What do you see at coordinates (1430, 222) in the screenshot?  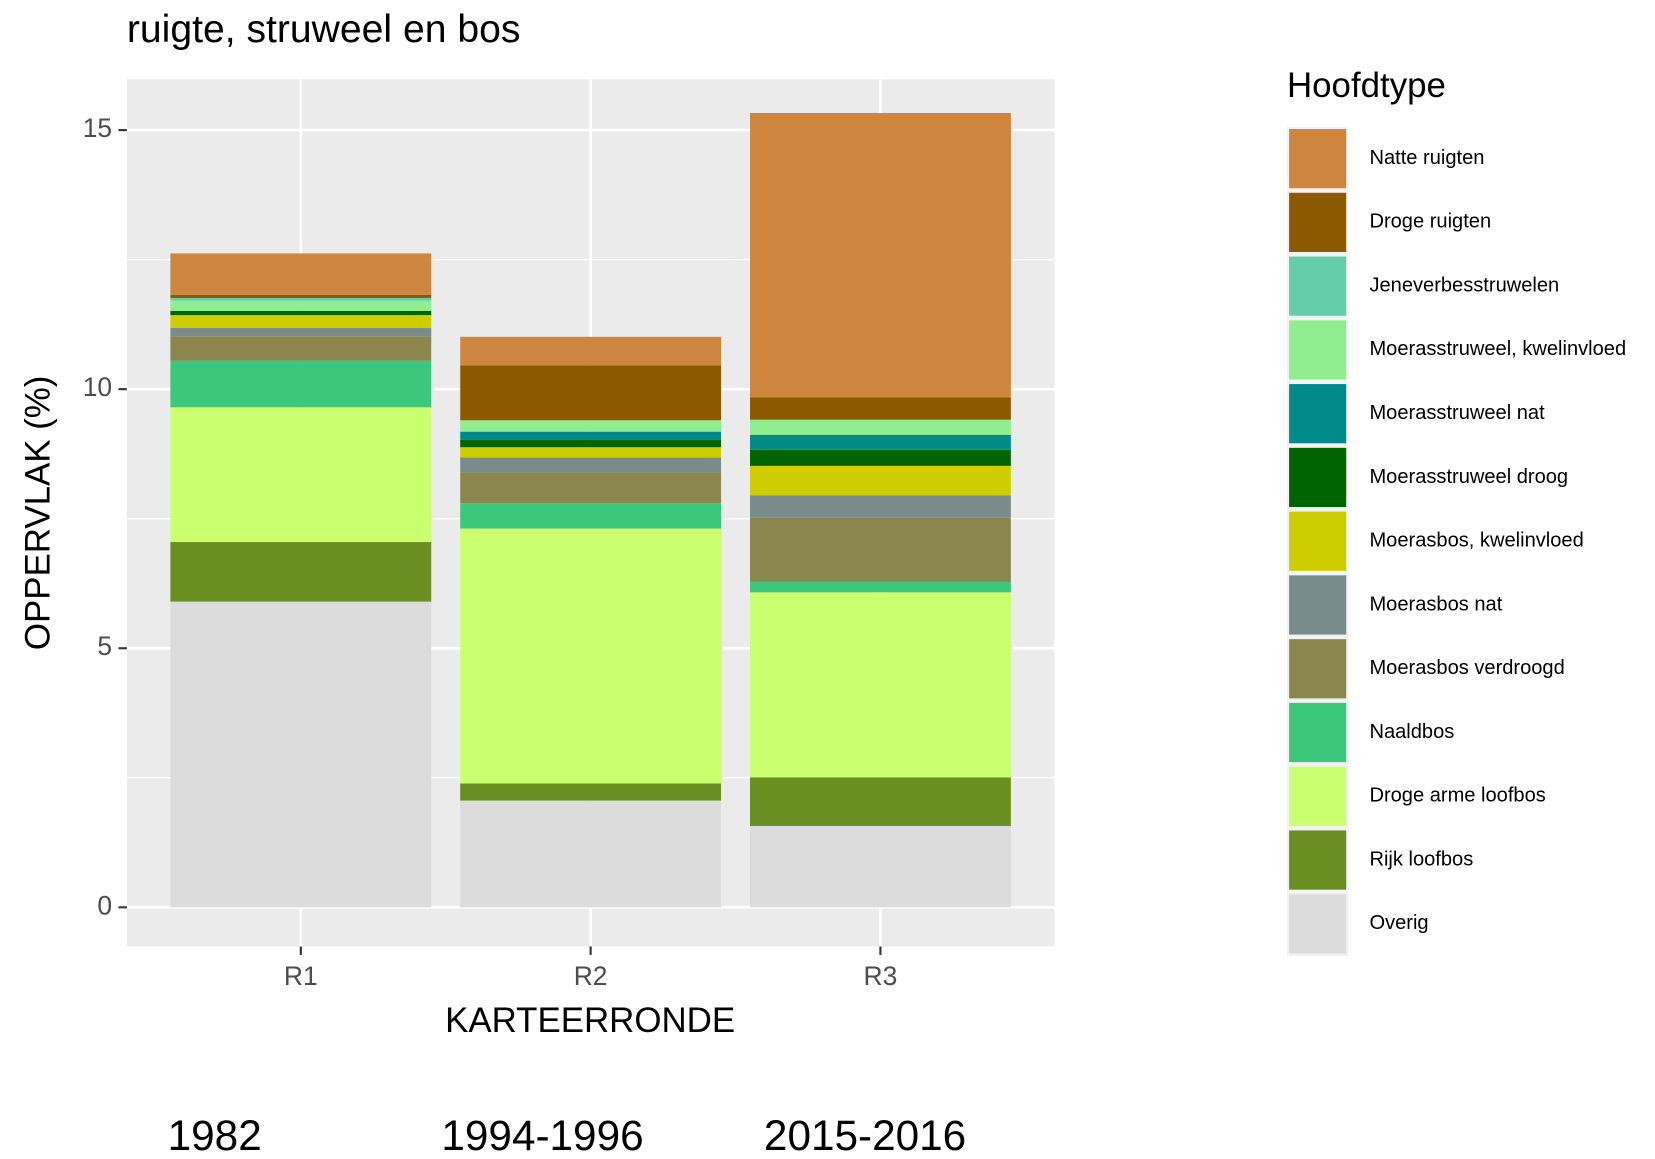 I see `legend-label: Droge ruigten` at bounding box center [1430, 222].